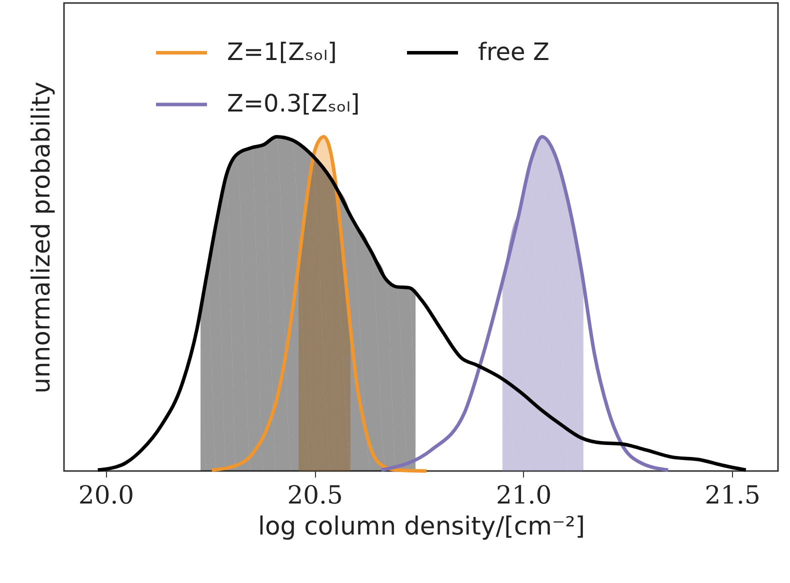 The height and width of the screenshot is (583, 790). I want to click on y-axis-title: unnormalized probability, so click(41, 237).